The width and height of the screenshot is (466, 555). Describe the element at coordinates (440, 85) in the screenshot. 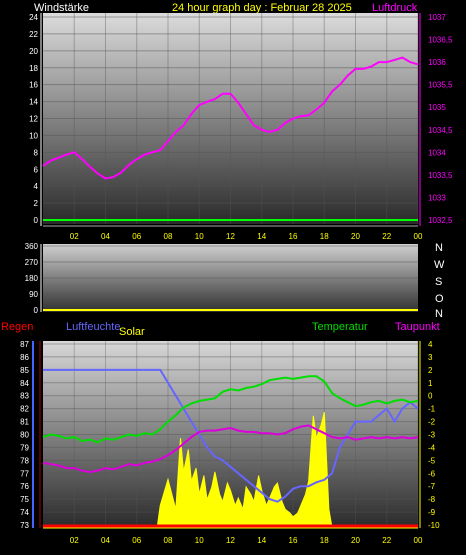

I see `top-right-tick-label: 1035,5` at that location.